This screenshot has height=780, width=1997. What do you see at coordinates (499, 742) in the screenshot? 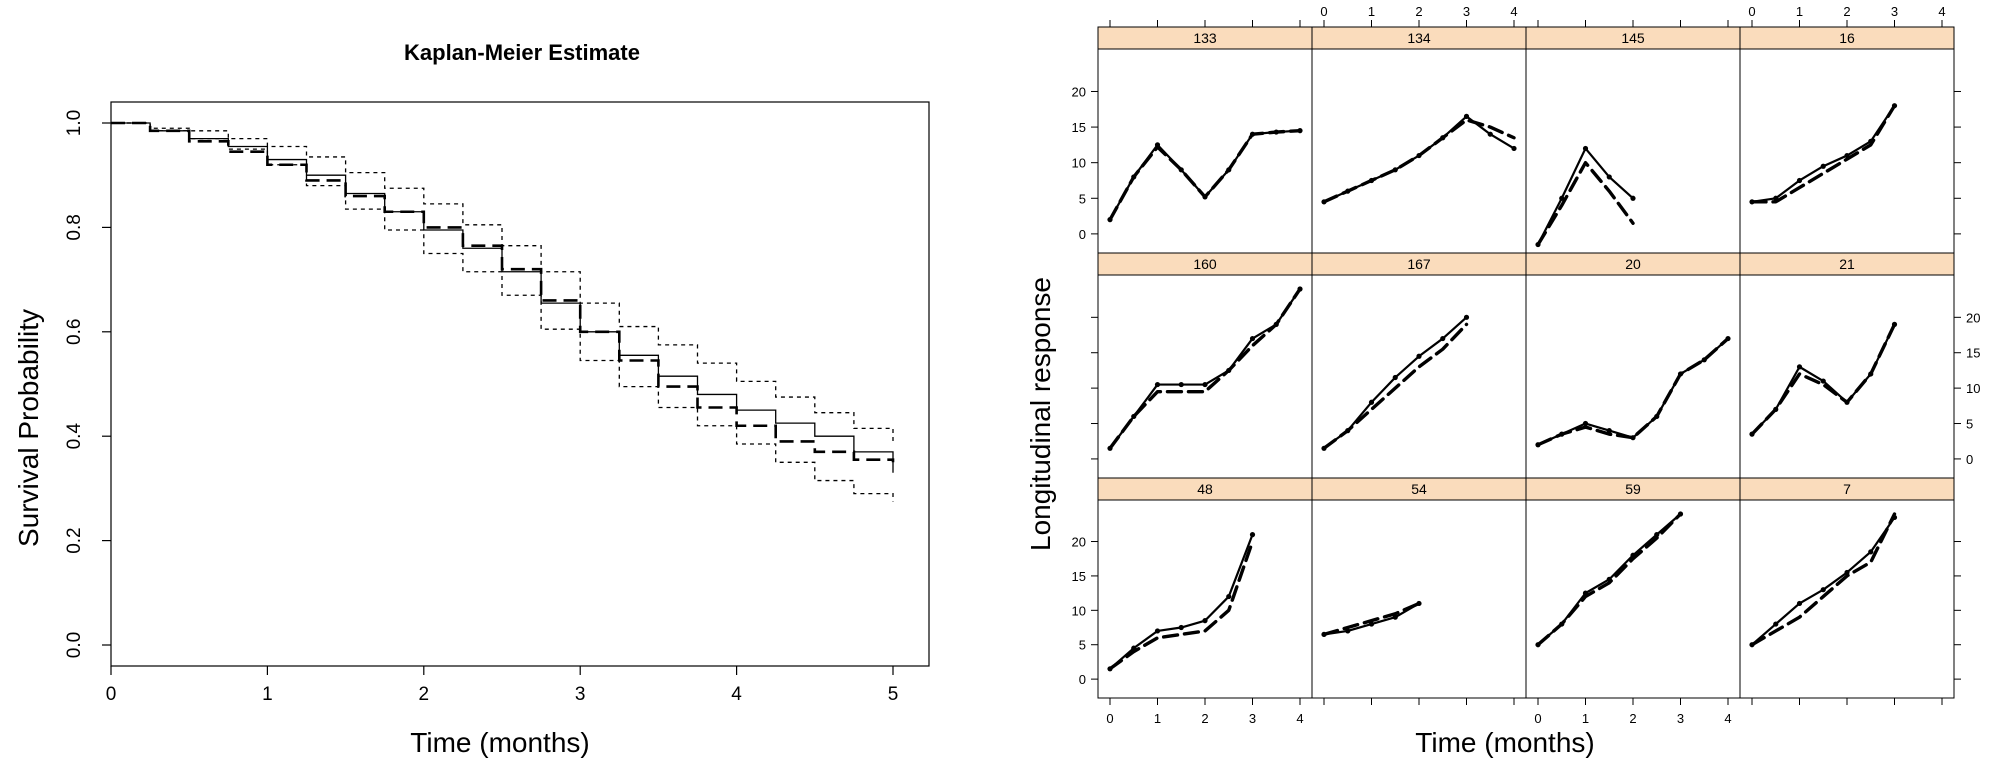
I see `km-x-axis-label: Time (months)` at bounding box center [499, 742].